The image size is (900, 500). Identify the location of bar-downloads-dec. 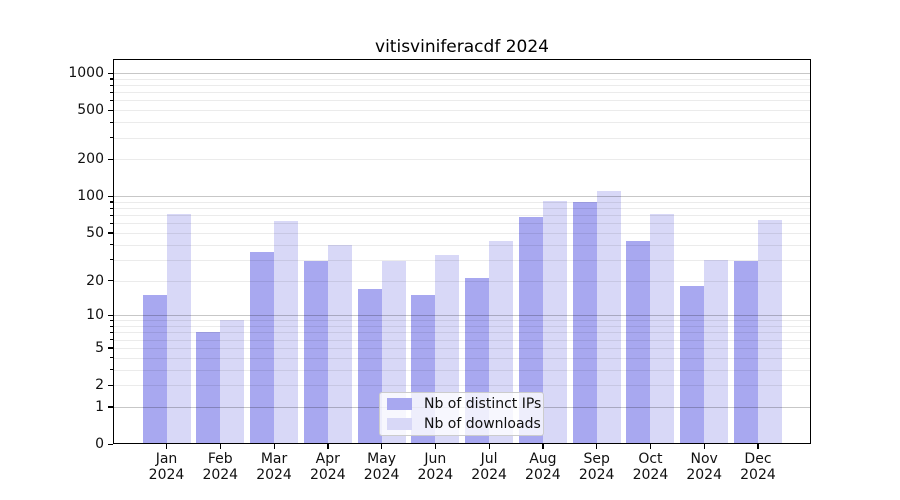
(769, 331).